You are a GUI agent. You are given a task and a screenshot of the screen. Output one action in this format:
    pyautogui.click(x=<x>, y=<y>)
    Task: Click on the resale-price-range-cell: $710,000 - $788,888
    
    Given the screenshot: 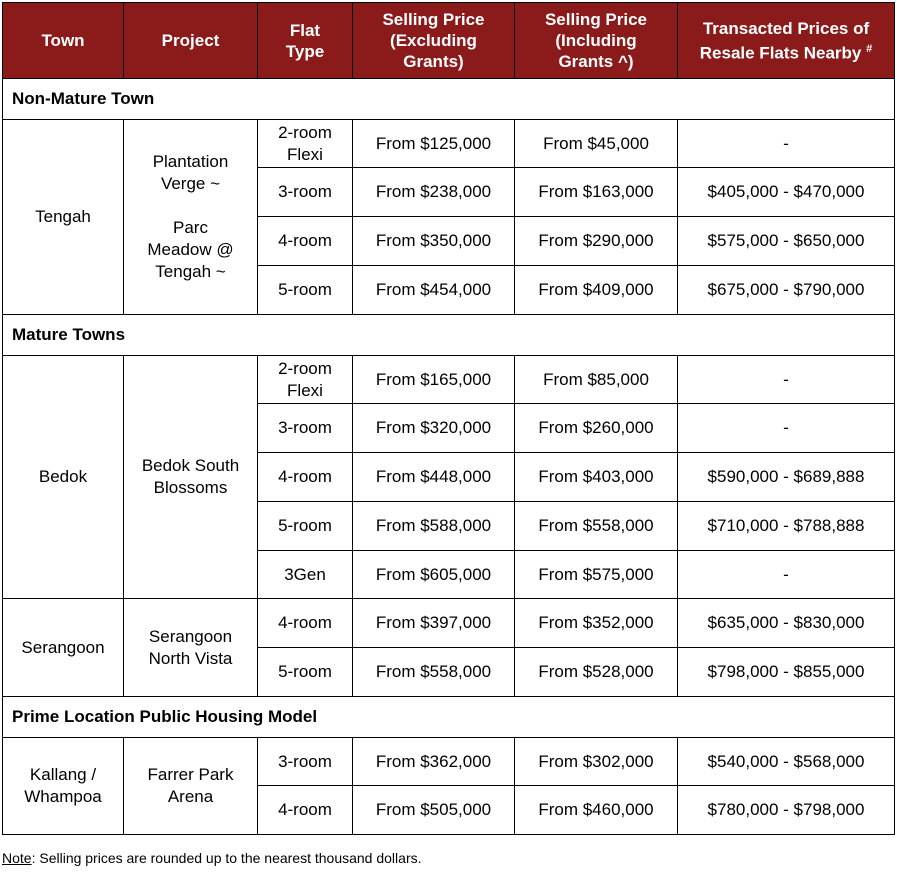 What is the action you would take?
    pyautogui.click(x=786, y=526)
    